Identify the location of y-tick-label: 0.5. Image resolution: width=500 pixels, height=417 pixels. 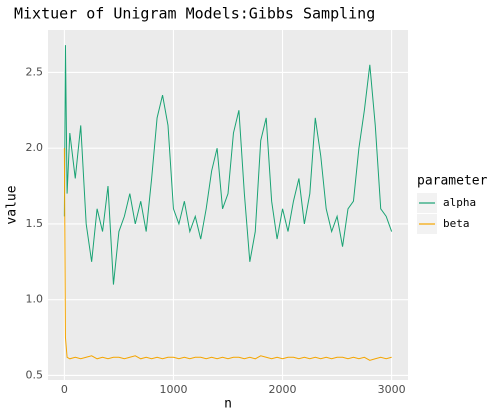
(35, 374).